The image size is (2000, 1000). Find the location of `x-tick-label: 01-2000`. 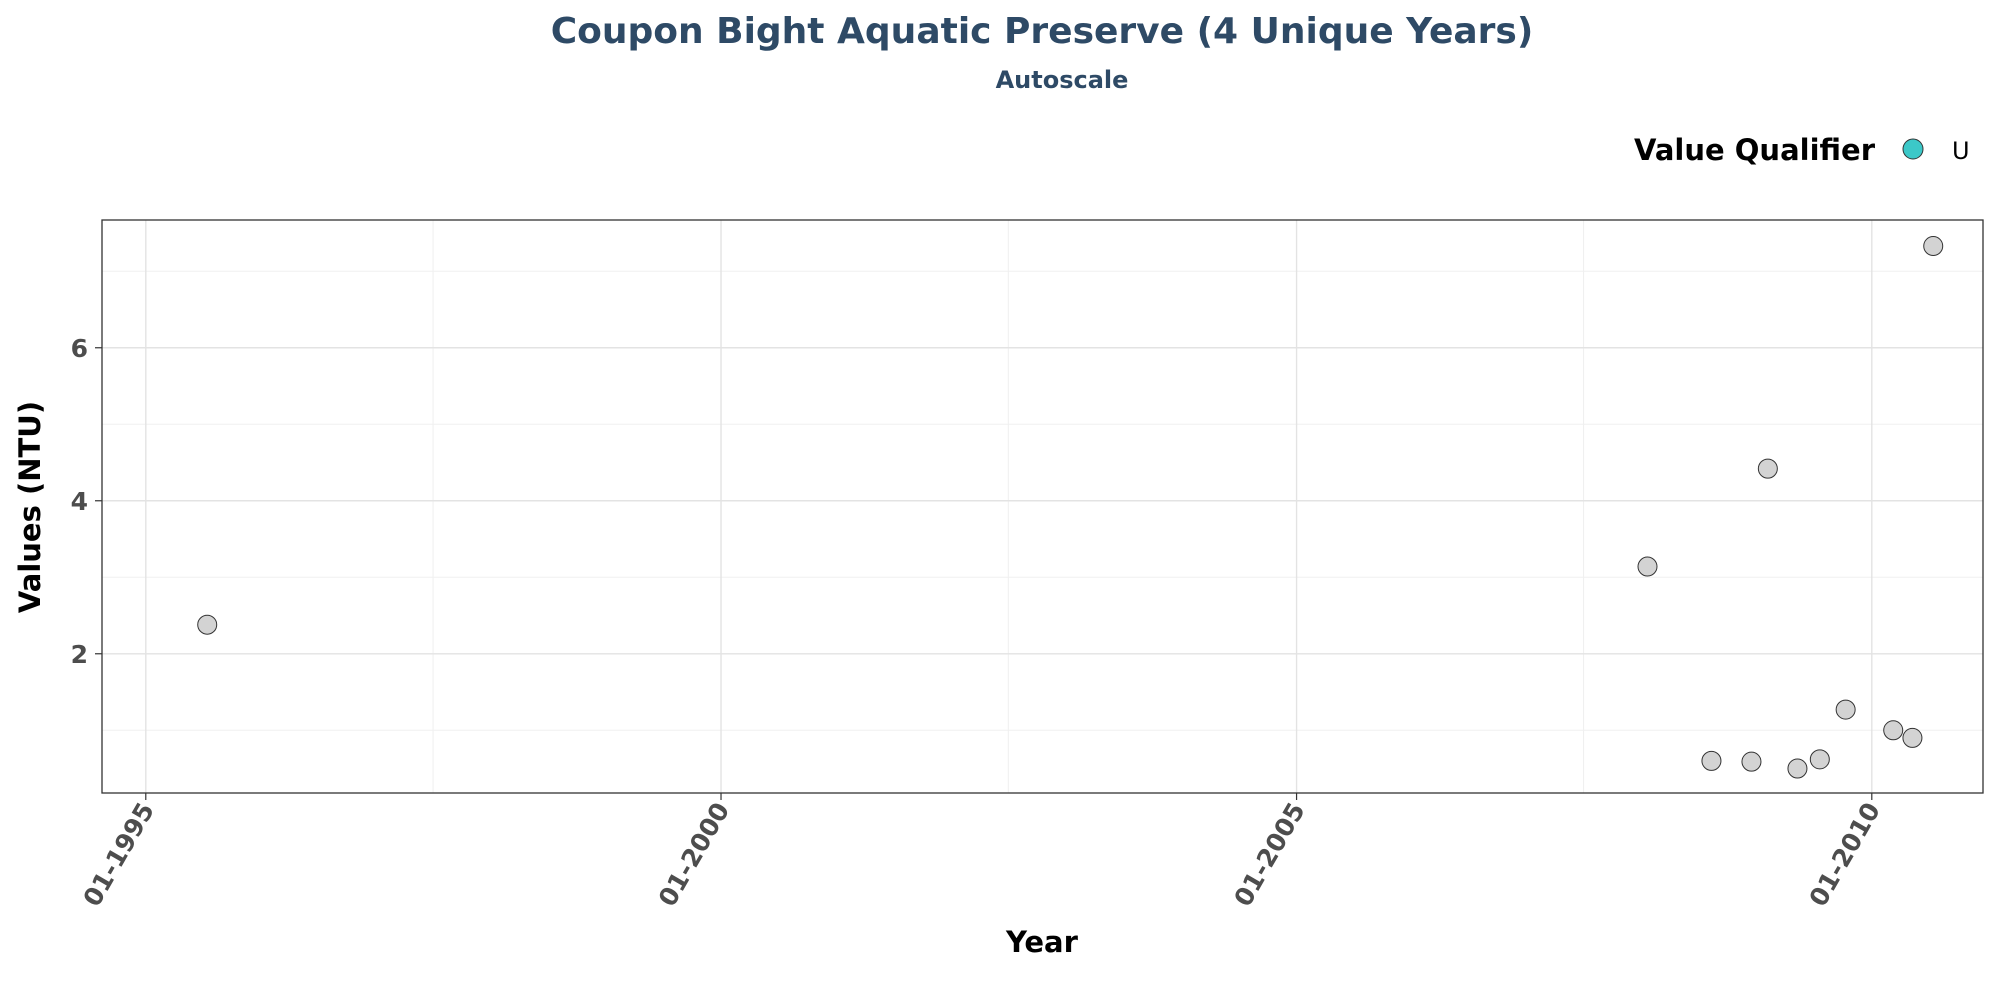

x-tick-label: 01-2000 is located at coordinates (694, 855).